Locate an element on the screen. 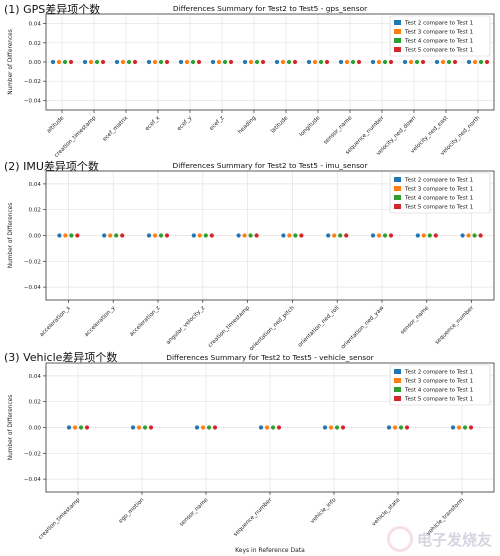  chart-0-point-s3-sensor_name is located at coordinates (347, 62).